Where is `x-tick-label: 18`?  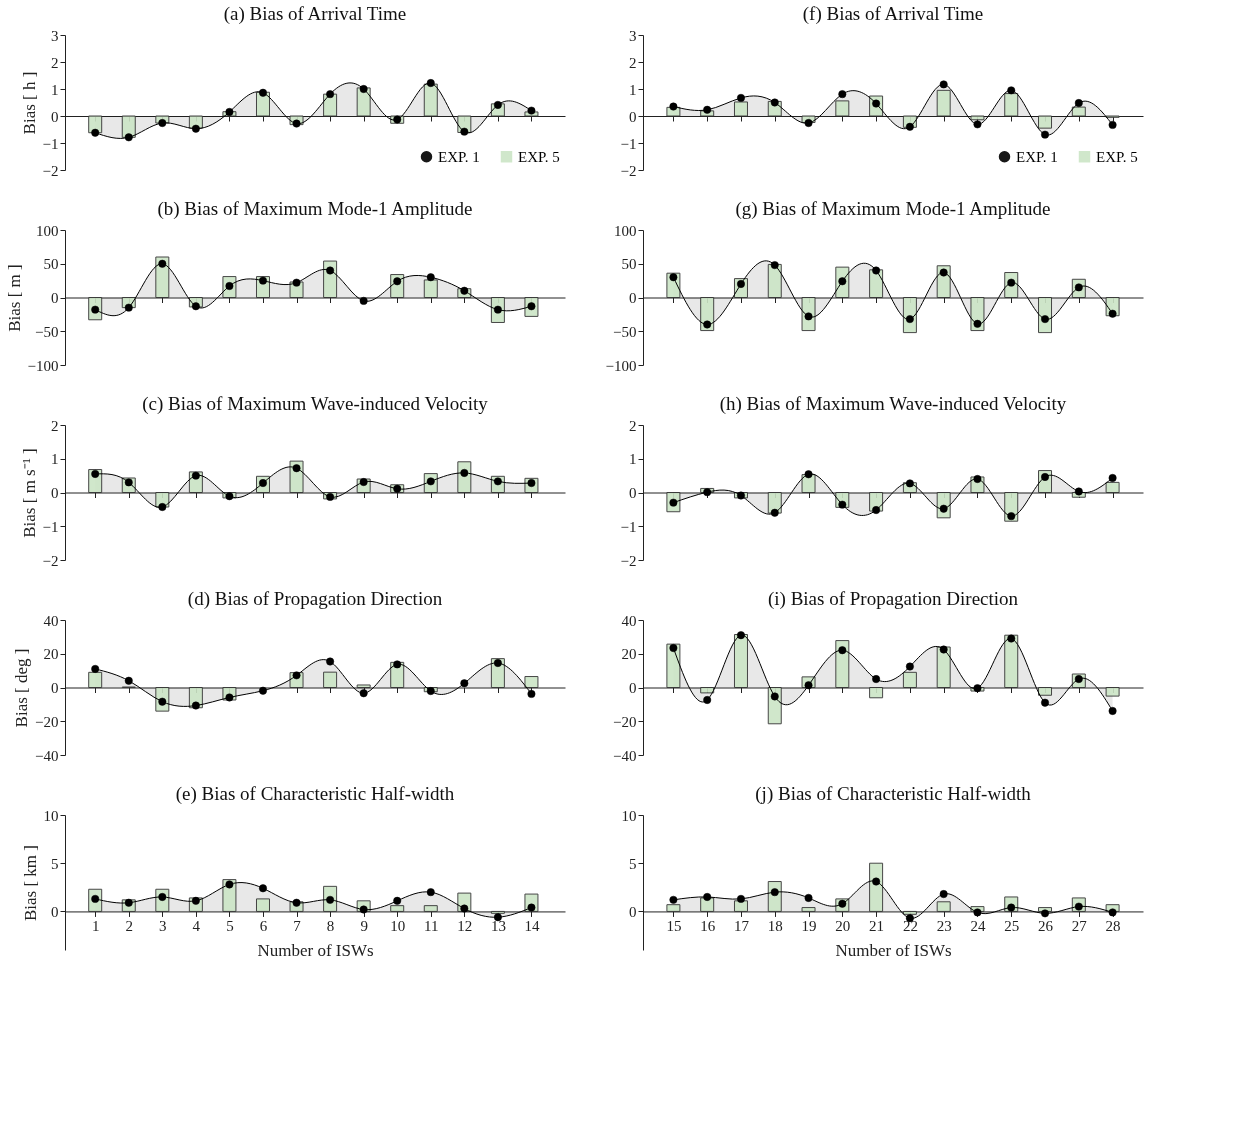
x-tick-label: 18 is located at coordinates (775, 925).